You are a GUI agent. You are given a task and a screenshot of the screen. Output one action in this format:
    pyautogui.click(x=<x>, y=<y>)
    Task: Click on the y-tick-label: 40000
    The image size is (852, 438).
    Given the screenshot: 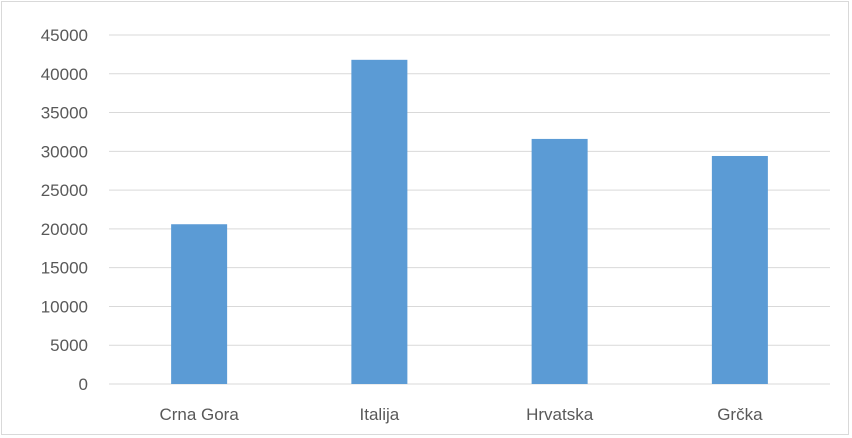 What is the action you would take?
    pyautogui.click(x=64, y=74)
    